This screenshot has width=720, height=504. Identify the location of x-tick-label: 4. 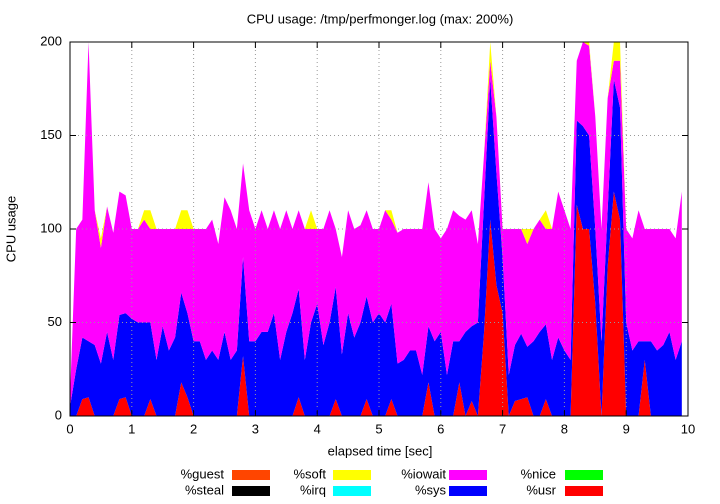
(317, 428).